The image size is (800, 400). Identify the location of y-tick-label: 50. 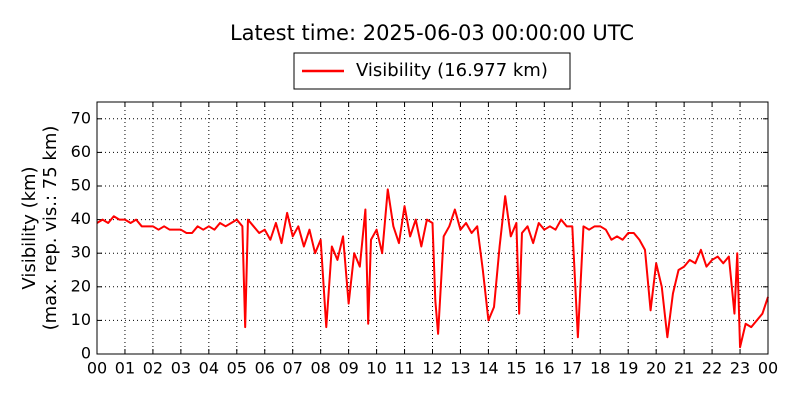
(81, 185).